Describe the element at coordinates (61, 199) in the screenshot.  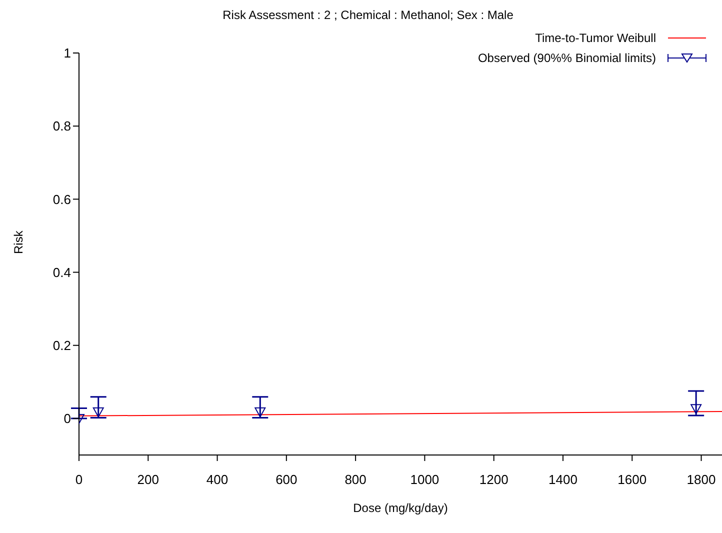
I see `y-tick-label: 0.6` at that location.